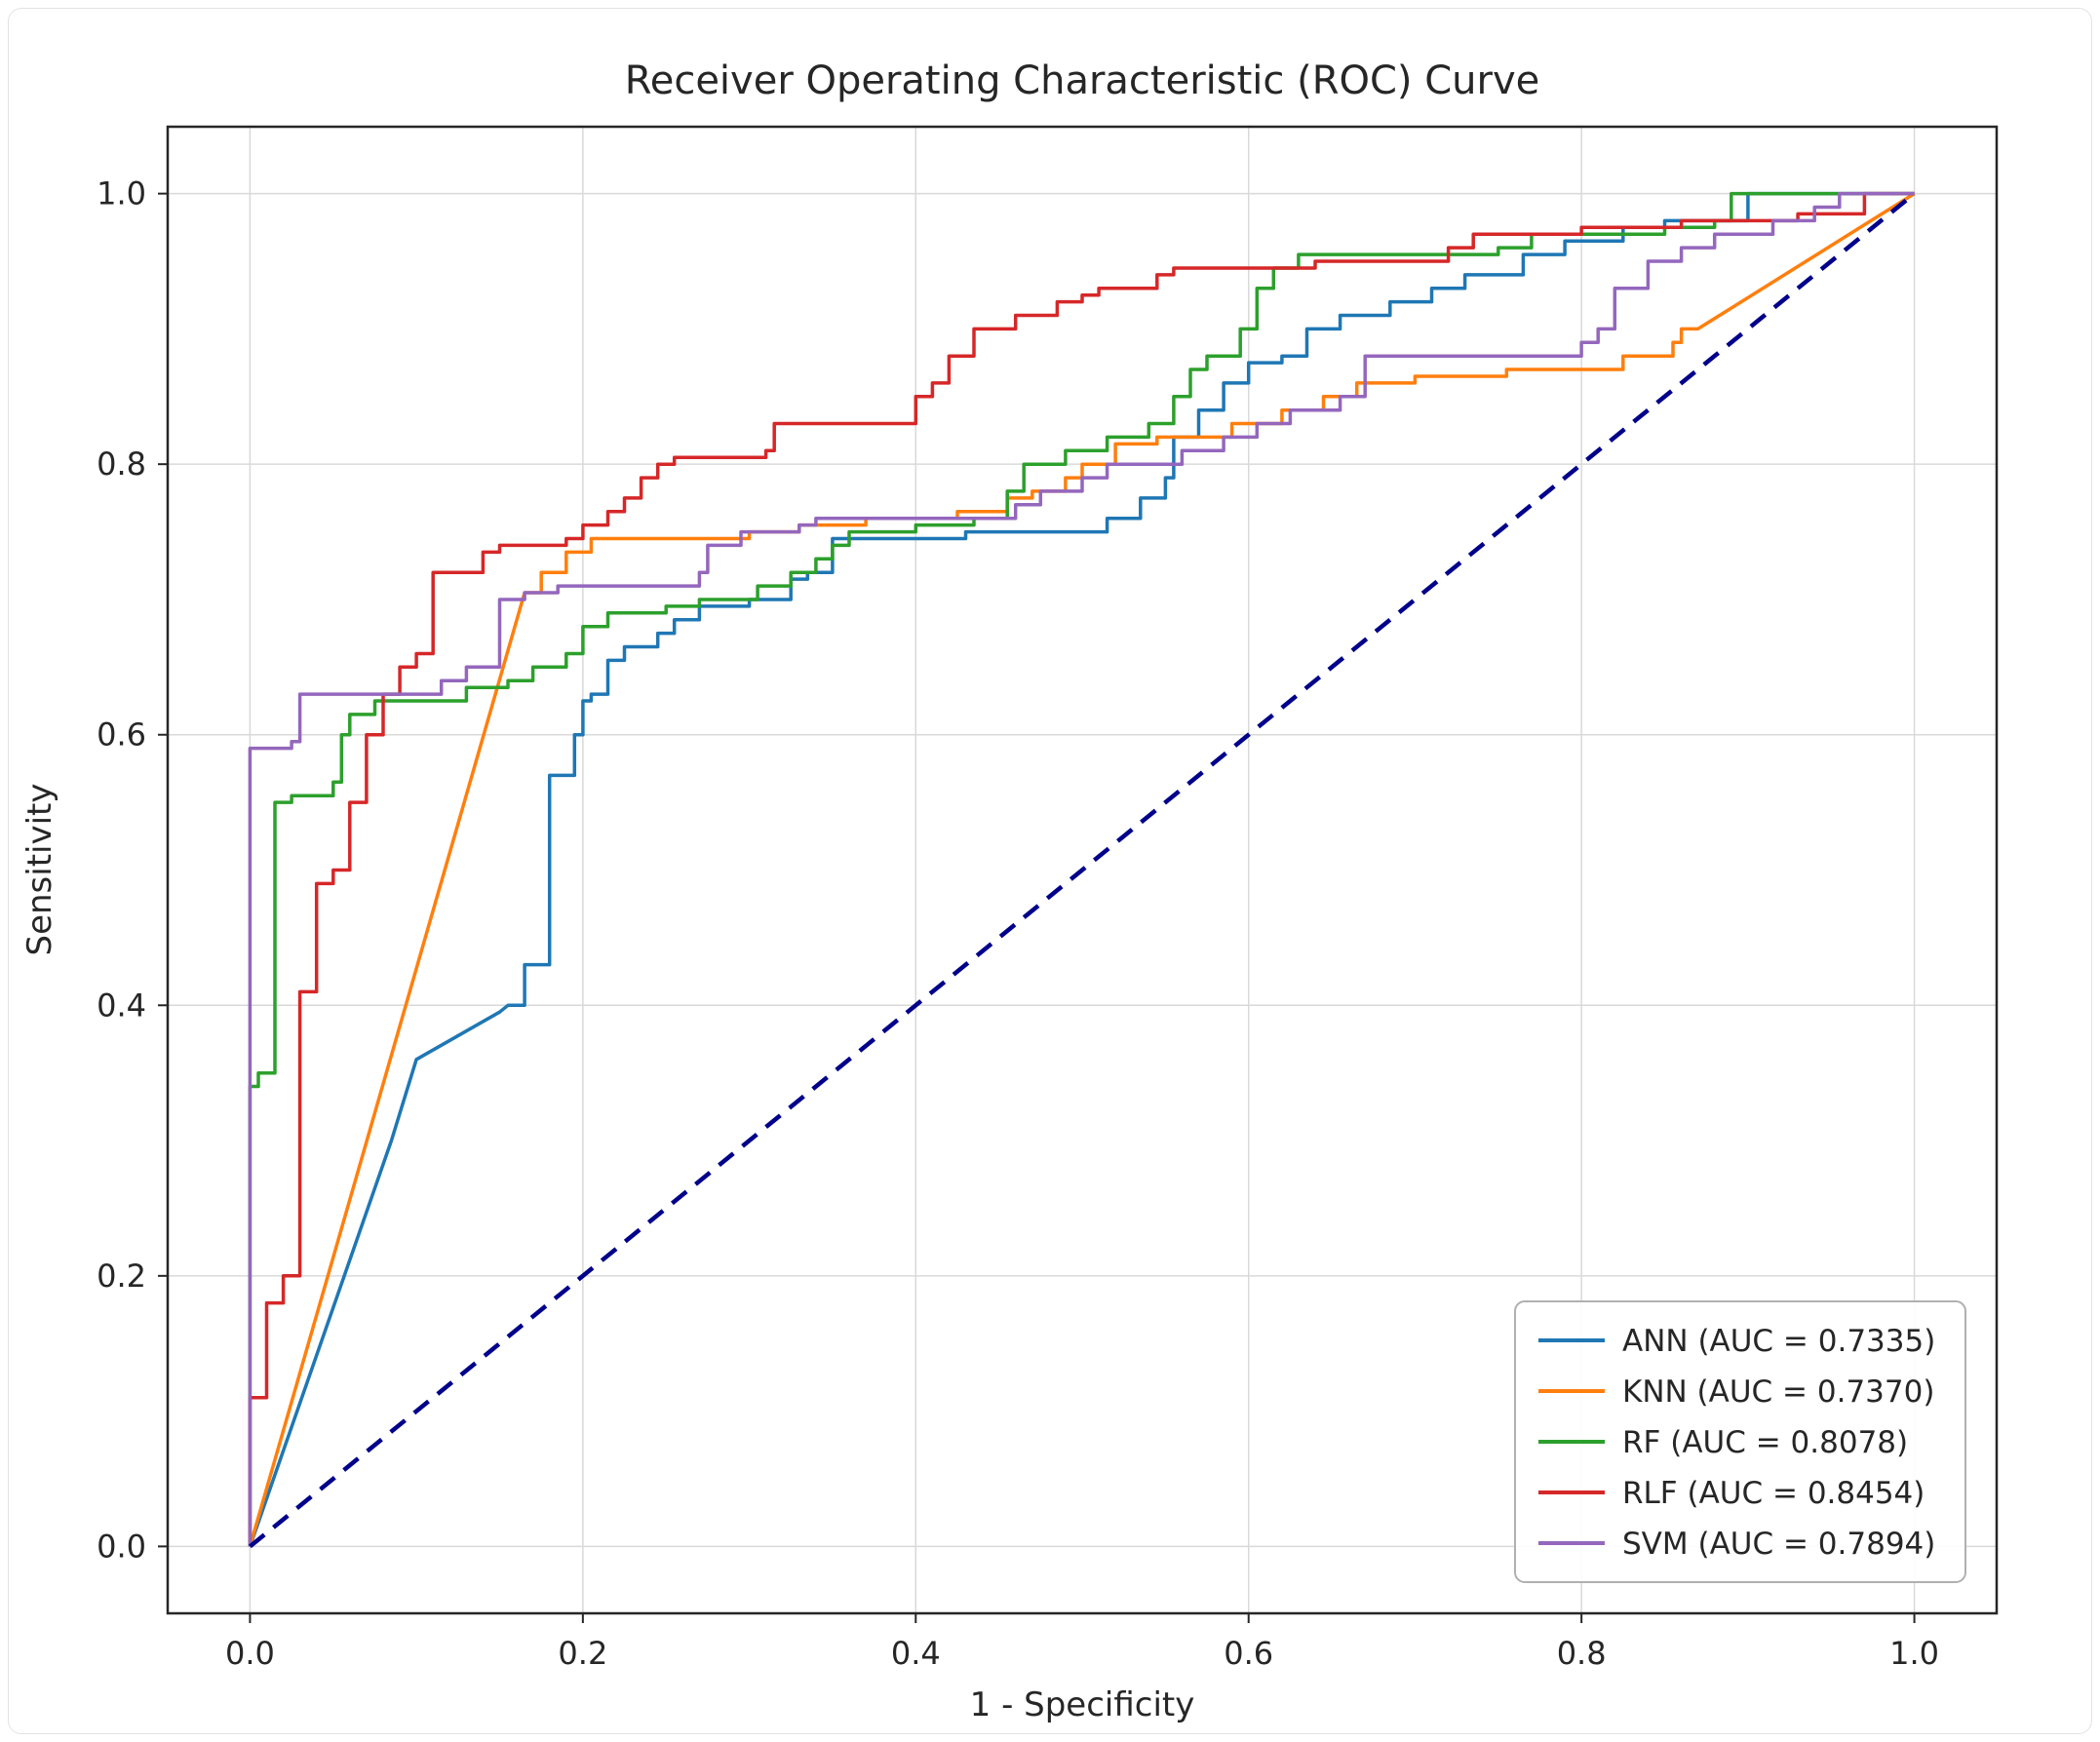  Describe the element at coordinates (40, 869) in the screenshot. I see `y-axis-label: Sensitivity` at that location.